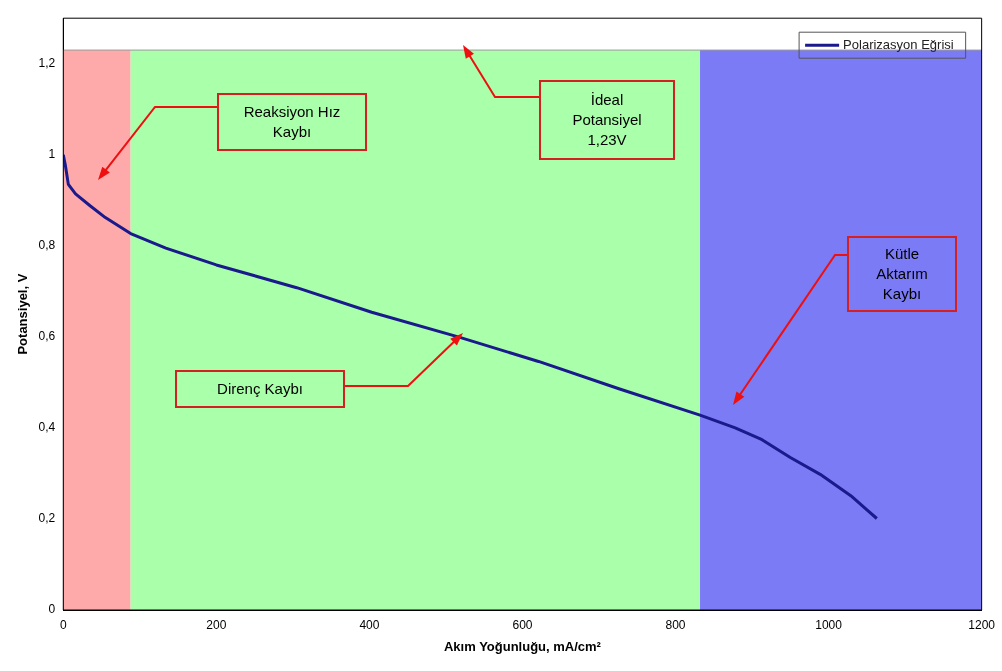 Image resolution: width=1002 pixels, height=671 pixels. What do you see at coordinates (52, 154) in the screenshot?
I see `y-tick-label: 1` at bounding box center [52, 154].